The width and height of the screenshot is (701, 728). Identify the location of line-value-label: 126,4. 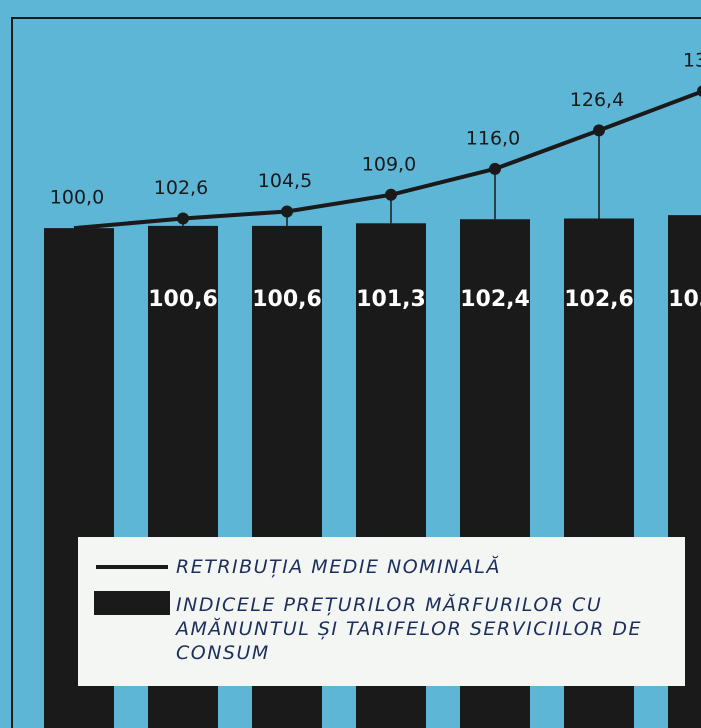
(597, 100).